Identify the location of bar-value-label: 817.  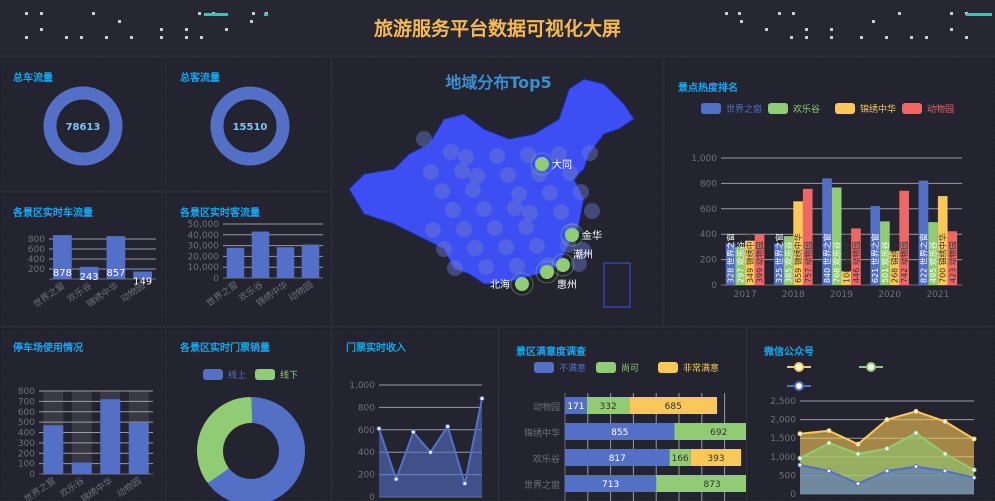
(617, 459).